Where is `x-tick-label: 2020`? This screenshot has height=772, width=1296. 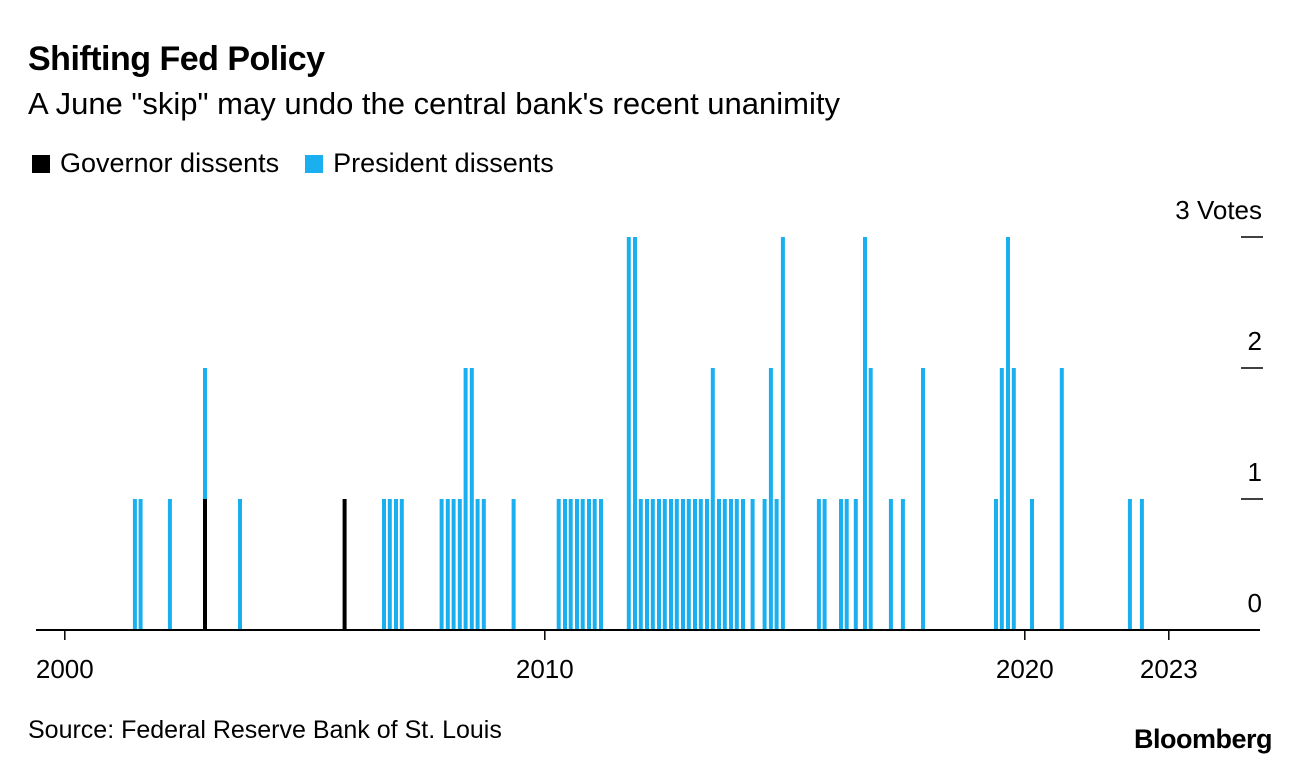
x-tick-label: 2020 is located at coordinates (1025, 669).